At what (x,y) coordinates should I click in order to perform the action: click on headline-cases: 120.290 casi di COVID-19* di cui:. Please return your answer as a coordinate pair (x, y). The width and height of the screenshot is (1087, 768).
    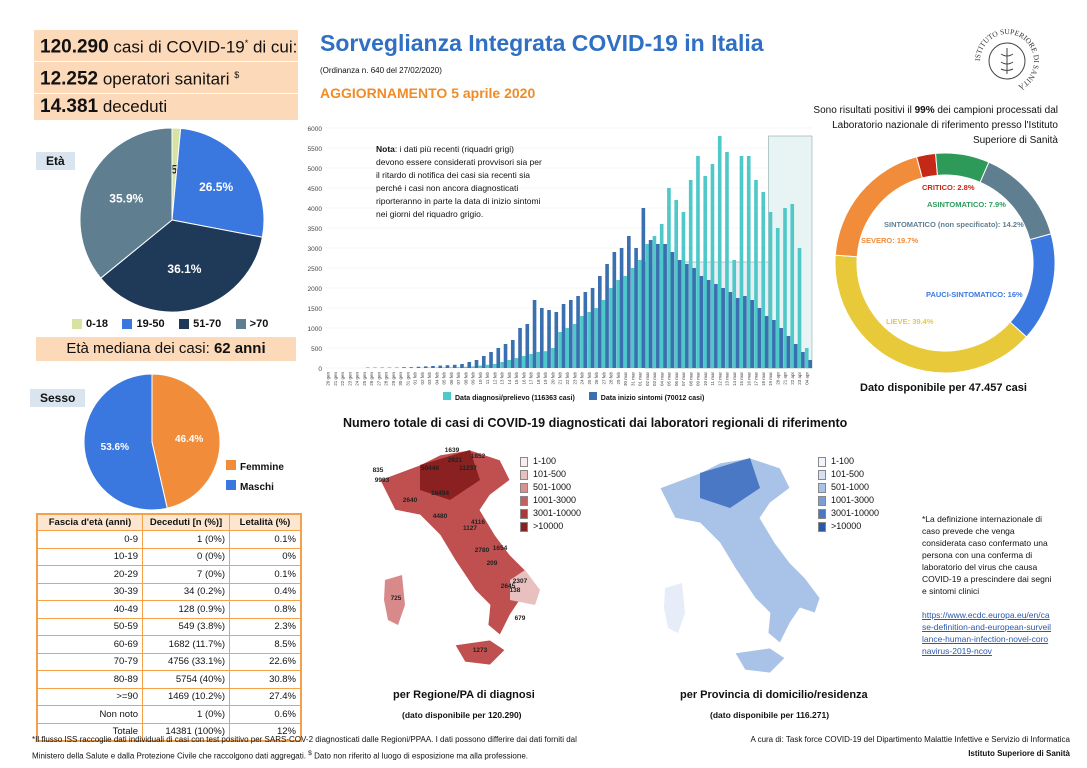
    Looking at the image, I should click on (166, 45).